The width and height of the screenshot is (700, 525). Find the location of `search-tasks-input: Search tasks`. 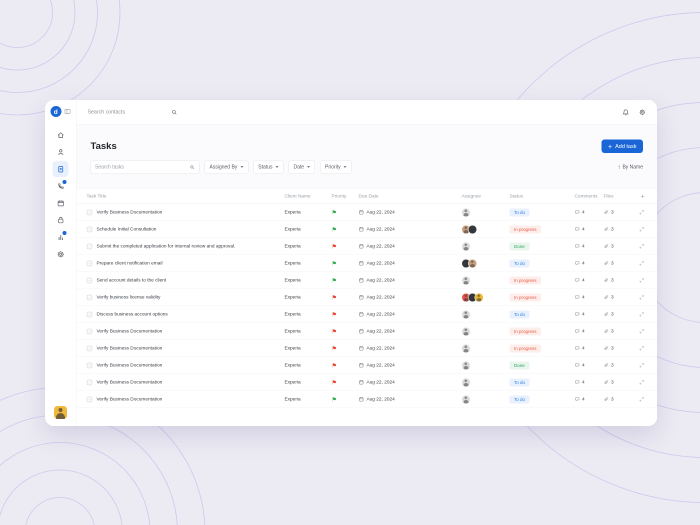

search-tasks-input: Search tasks is located at coordinates (145, 167).